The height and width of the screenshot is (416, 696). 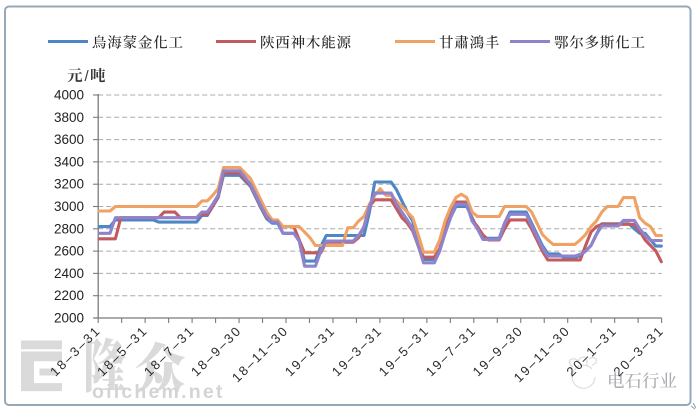 What do you see at coordinates (69, 295) in the screenshot?
I see `svg-text: 2200` at bounding box center [69, 295].